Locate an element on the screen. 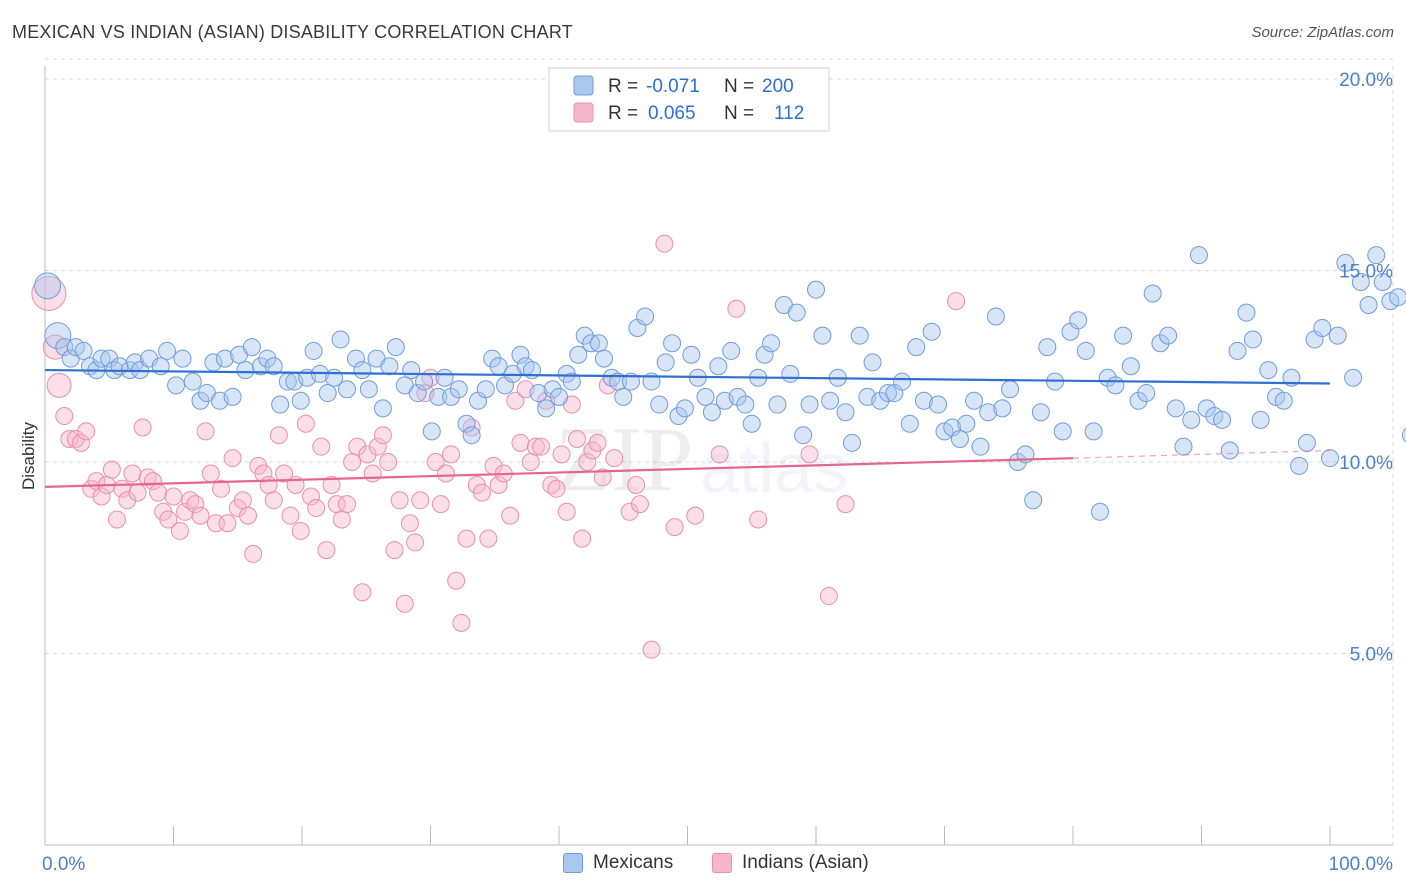 The width and height of the screenshot is (1406, 892). legend-label-mexicans: Mexicans is located at coordinates (633, 862).